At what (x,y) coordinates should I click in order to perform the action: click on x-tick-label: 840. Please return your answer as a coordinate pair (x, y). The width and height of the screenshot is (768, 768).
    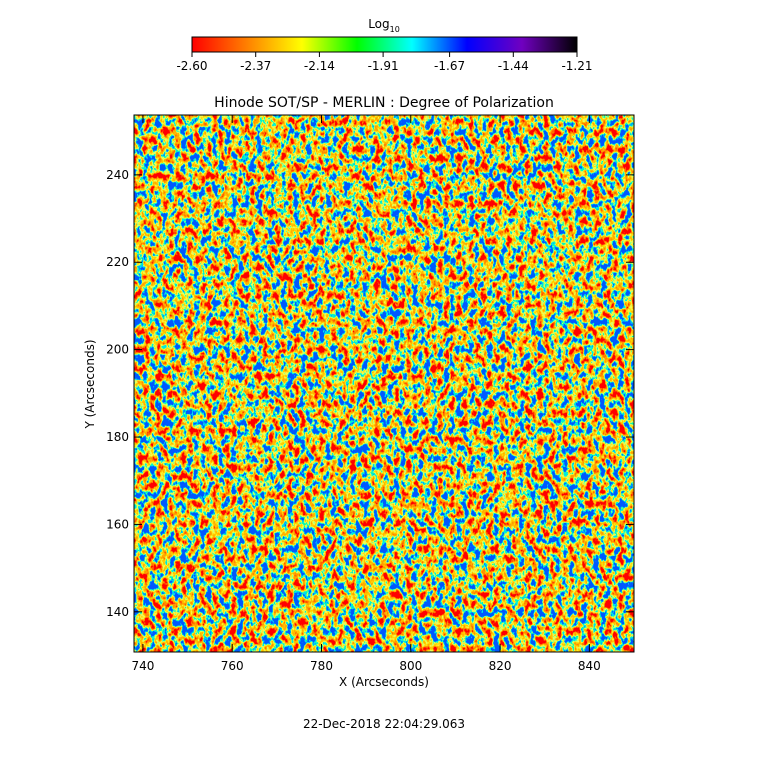
    Looking at the image, I should click on (589, 666).